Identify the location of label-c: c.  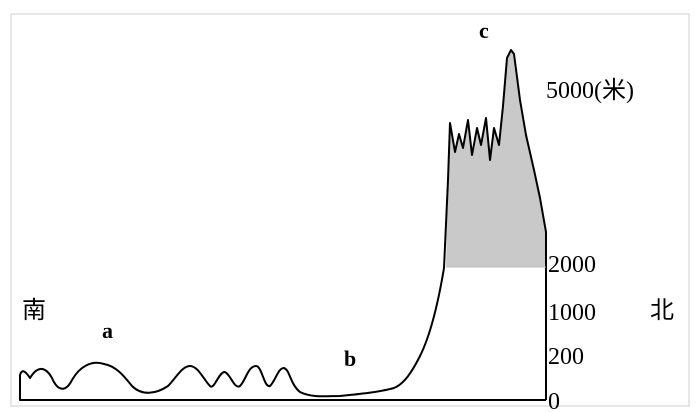
(484, 30).